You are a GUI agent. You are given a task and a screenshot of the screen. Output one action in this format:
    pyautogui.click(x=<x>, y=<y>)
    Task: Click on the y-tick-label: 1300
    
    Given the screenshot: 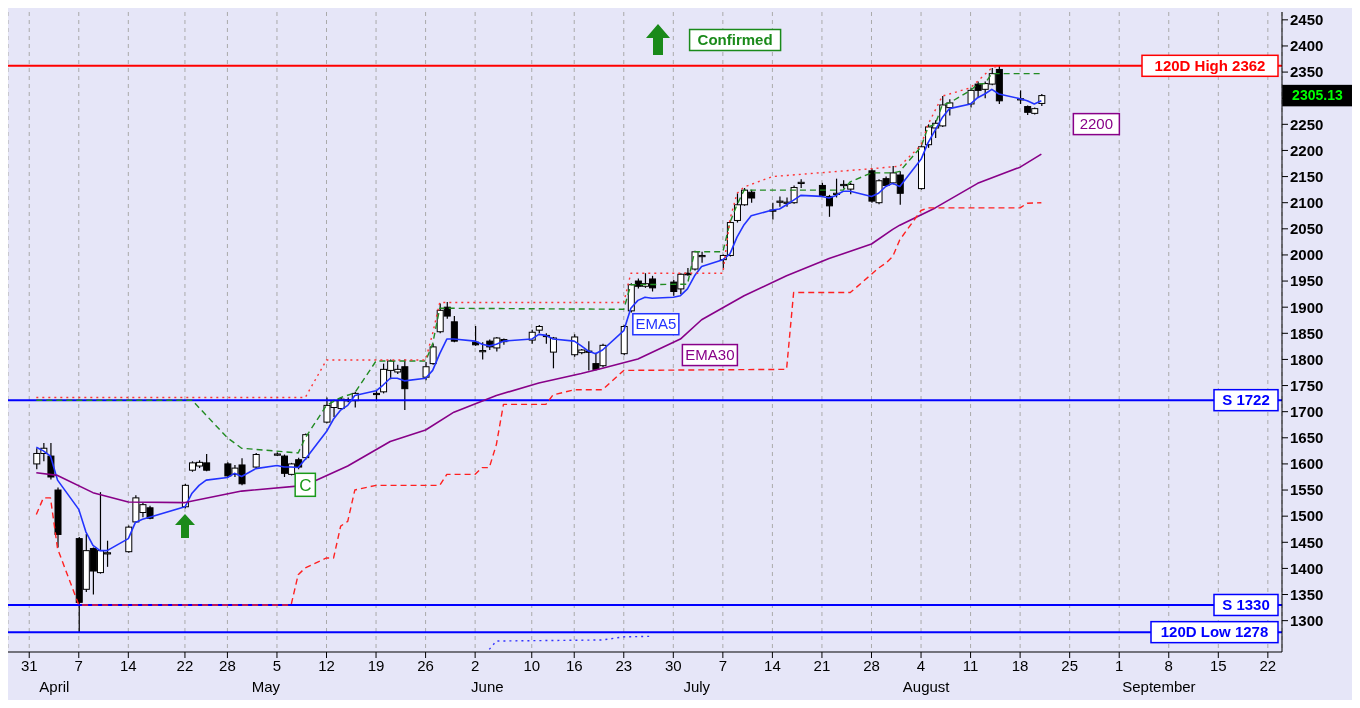 What is the action you would take?
    pyautogui.click(x=1307, y=620)
    